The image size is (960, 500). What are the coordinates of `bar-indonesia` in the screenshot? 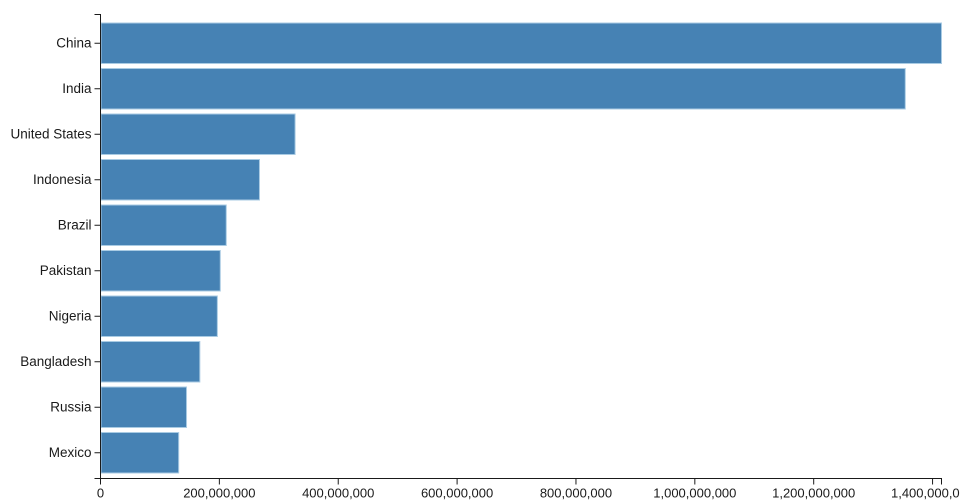 It's located at (180, 180).